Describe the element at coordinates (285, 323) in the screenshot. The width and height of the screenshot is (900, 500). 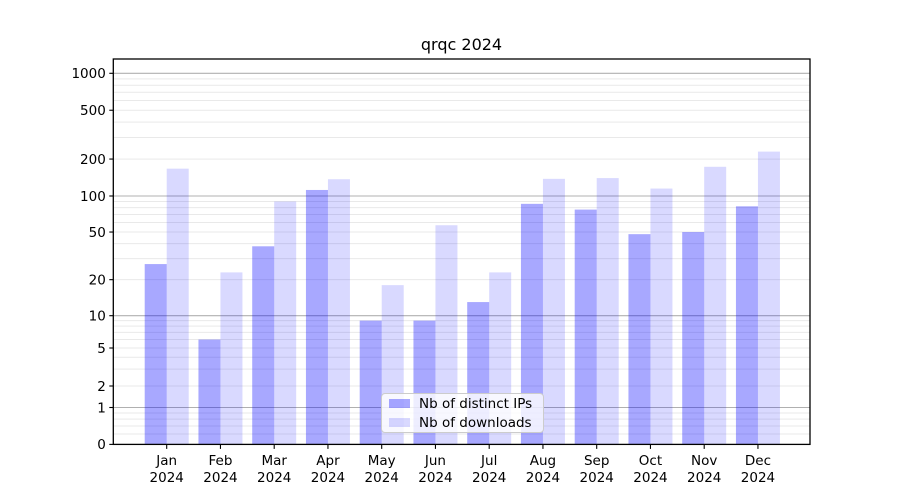
I see `bar-downloads-mar` at that location.